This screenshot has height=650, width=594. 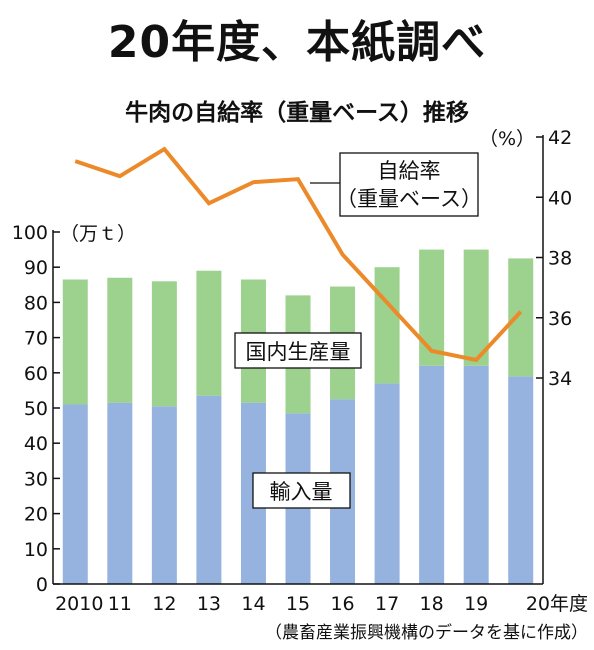 What do you see at coordinates (297, 42) in the screenshot?
I see `headline: 20年度、本紙調べ` at bounding box center [297, 42].